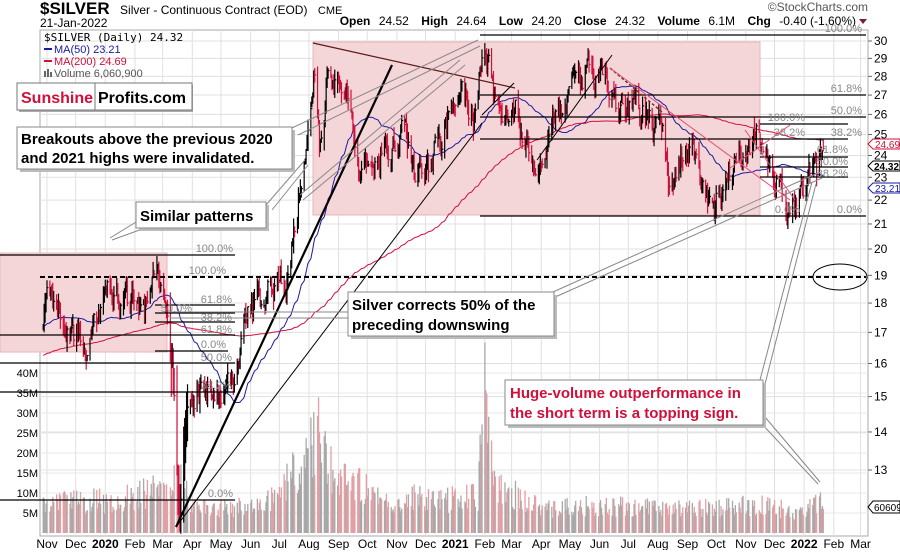 Image resolution: width=900 pixels, height=555 pixels. I want to click on y-tick-label: 18, so click(881, 303).